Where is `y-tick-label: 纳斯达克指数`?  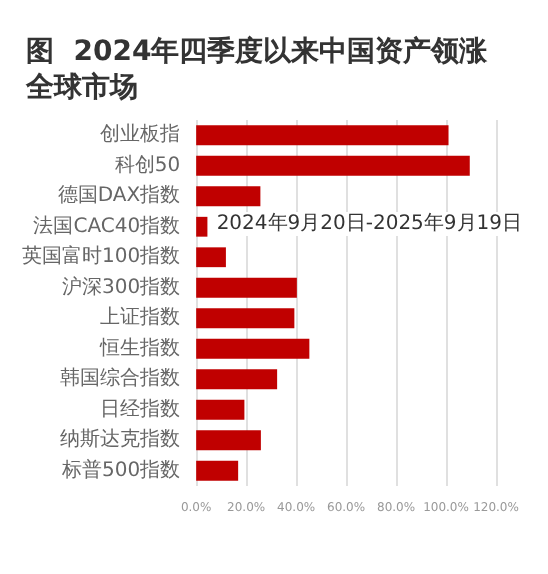 y-tick-label: 纳斯达克指数 is located at coordinates (120, 439).